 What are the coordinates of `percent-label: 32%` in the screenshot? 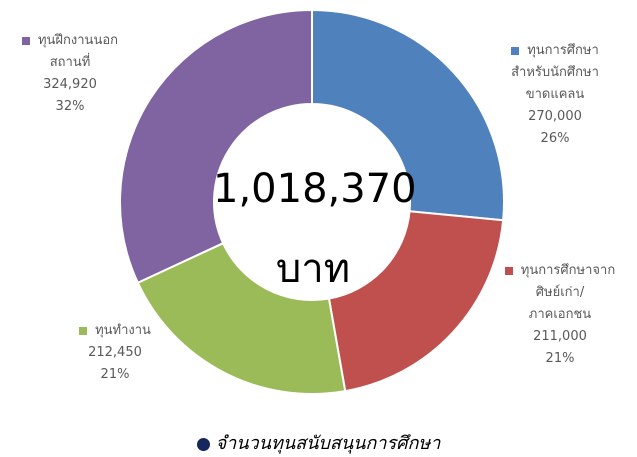 It's located at (70, 106).